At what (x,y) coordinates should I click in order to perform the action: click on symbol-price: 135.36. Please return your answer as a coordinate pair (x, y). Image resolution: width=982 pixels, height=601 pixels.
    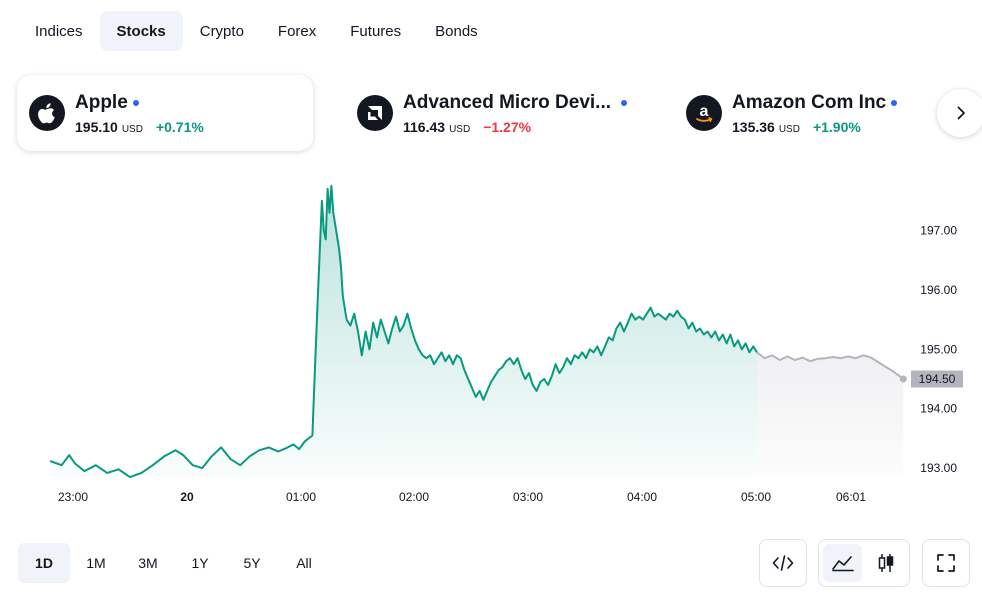
    Looking at the image, I should click on (753, 126).